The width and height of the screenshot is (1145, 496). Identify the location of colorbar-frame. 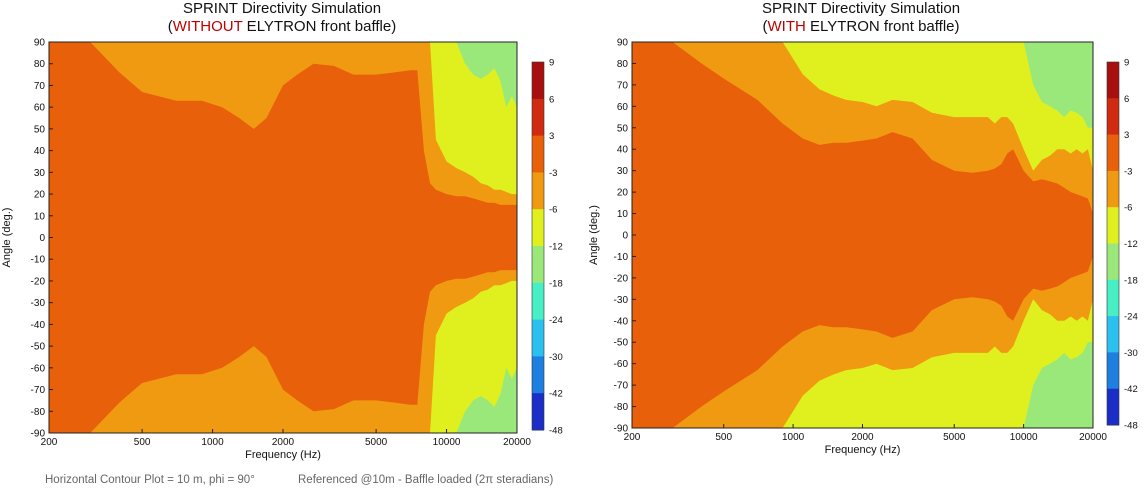
(538, 246).